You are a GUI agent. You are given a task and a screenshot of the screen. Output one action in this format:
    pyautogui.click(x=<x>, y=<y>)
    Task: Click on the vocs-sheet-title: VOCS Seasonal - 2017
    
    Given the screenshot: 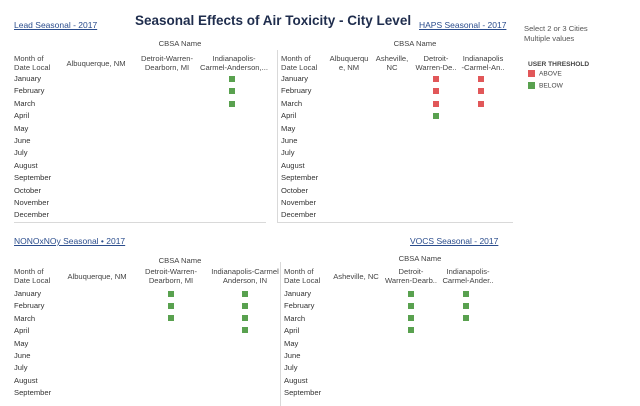 What is the action you would take?
    pyautogui.click(x=454, y=241)
    